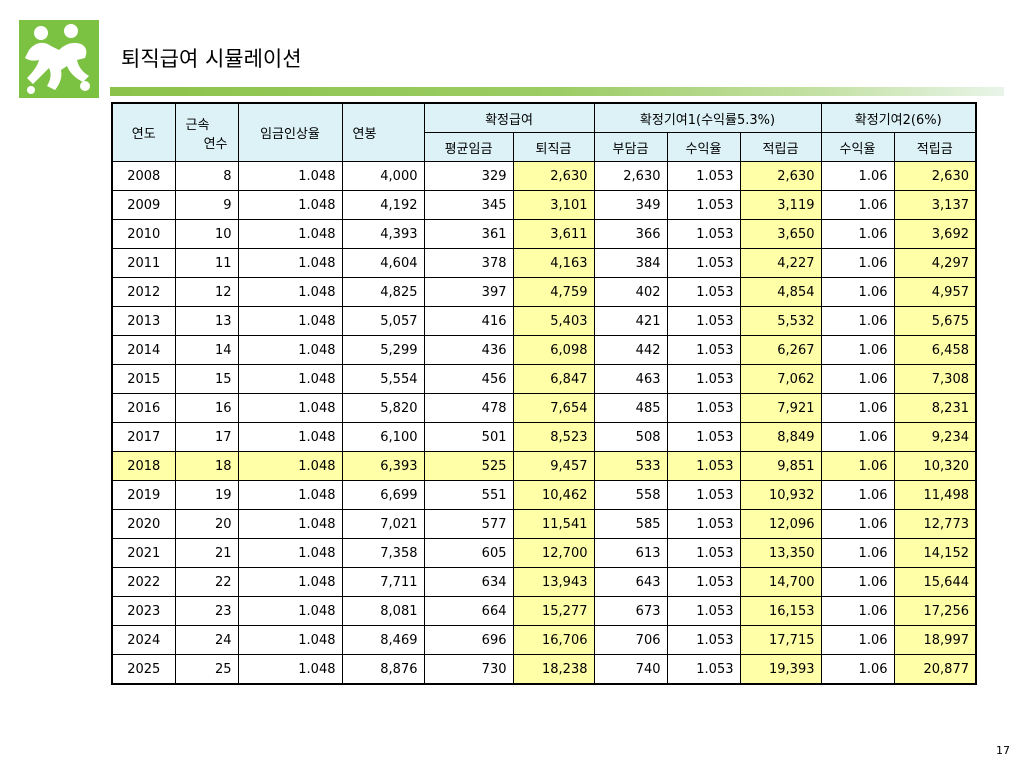  What do you see at coordinates (630, 205) in the screenshot?
I see `table-cell: 349` at bounding box center [630, 205].